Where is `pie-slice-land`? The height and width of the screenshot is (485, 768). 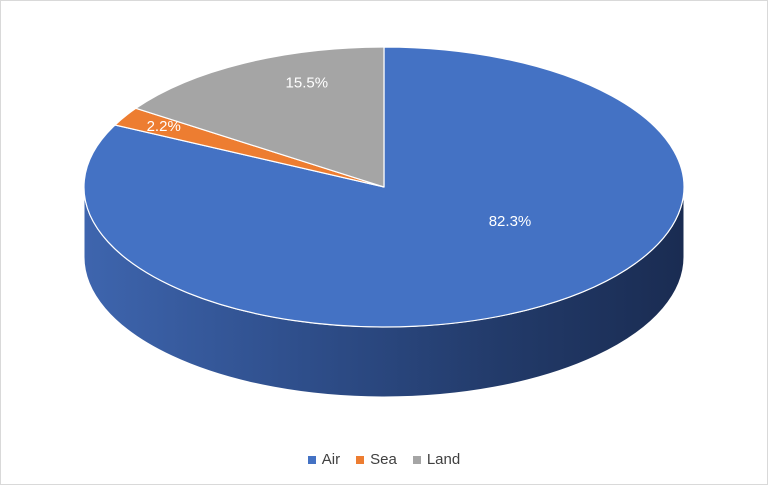
pie-slice-land is located at coordinates (260, 117).